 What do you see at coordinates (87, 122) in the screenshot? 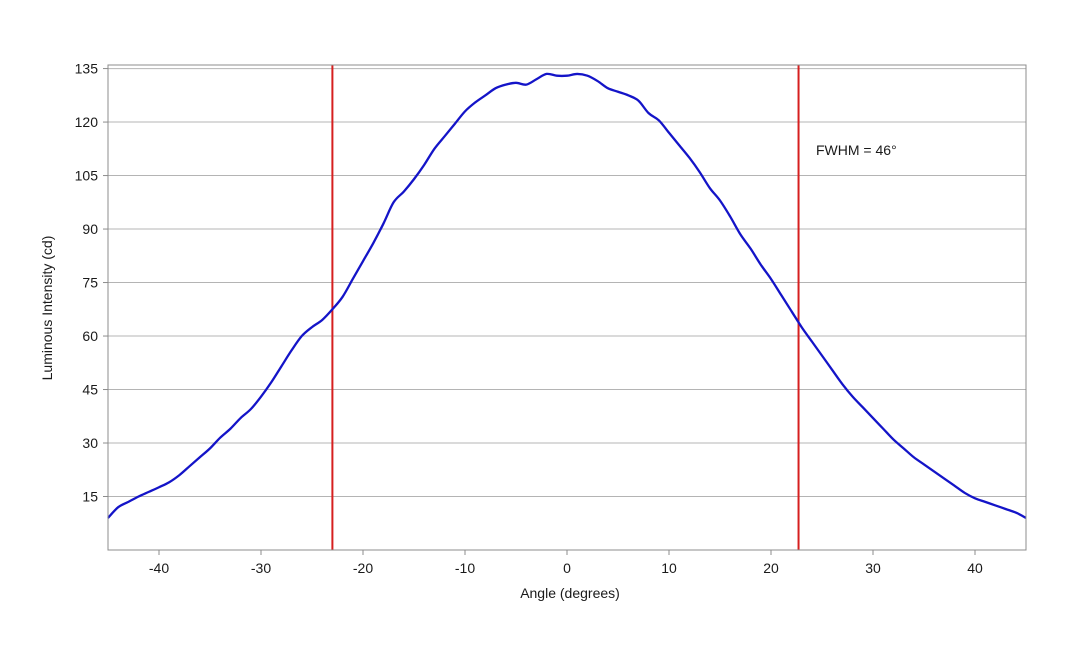
I see `y-tick-label: 120` at bounding box center [87, 122].